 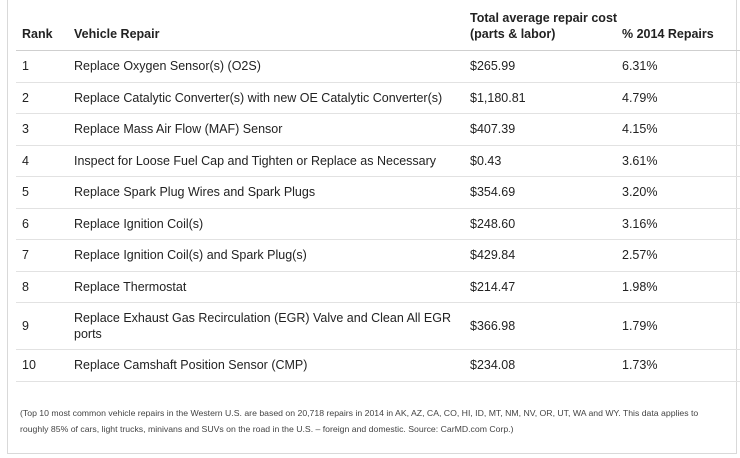 I want to click on table-row: 8 Replace Thermostat $214.47 1.98%, so click(x=378, y=287).